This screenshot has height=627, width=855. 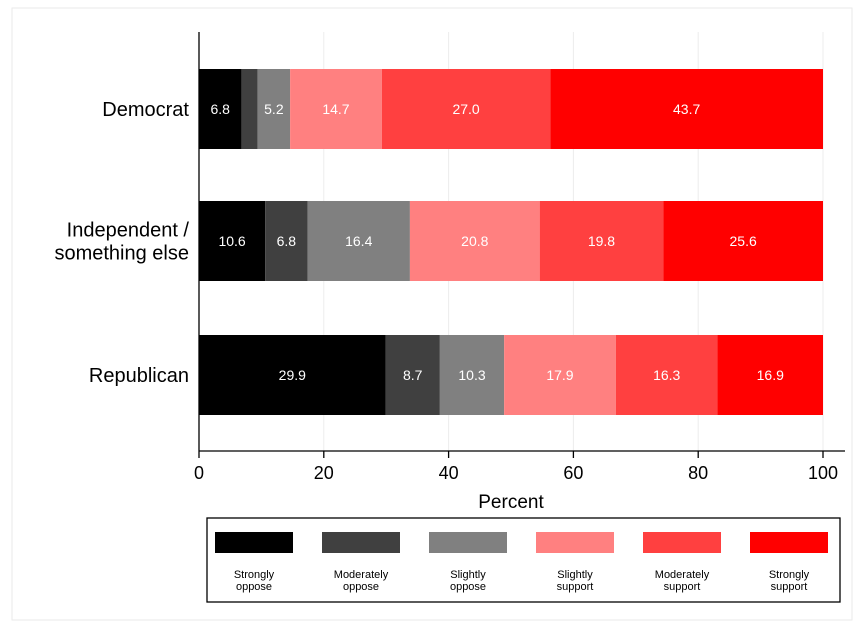 I want to click on category-label: Independent /, so click(x=128, y=231).